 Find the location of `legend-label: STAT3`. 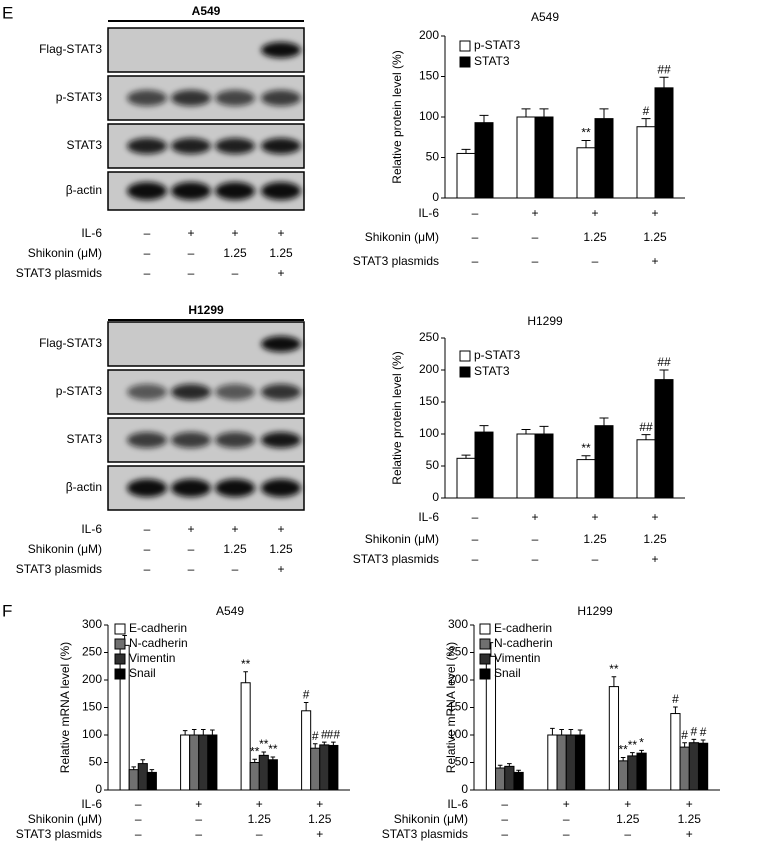

legend-label: STAT3 is located at coordinates (492, 371).